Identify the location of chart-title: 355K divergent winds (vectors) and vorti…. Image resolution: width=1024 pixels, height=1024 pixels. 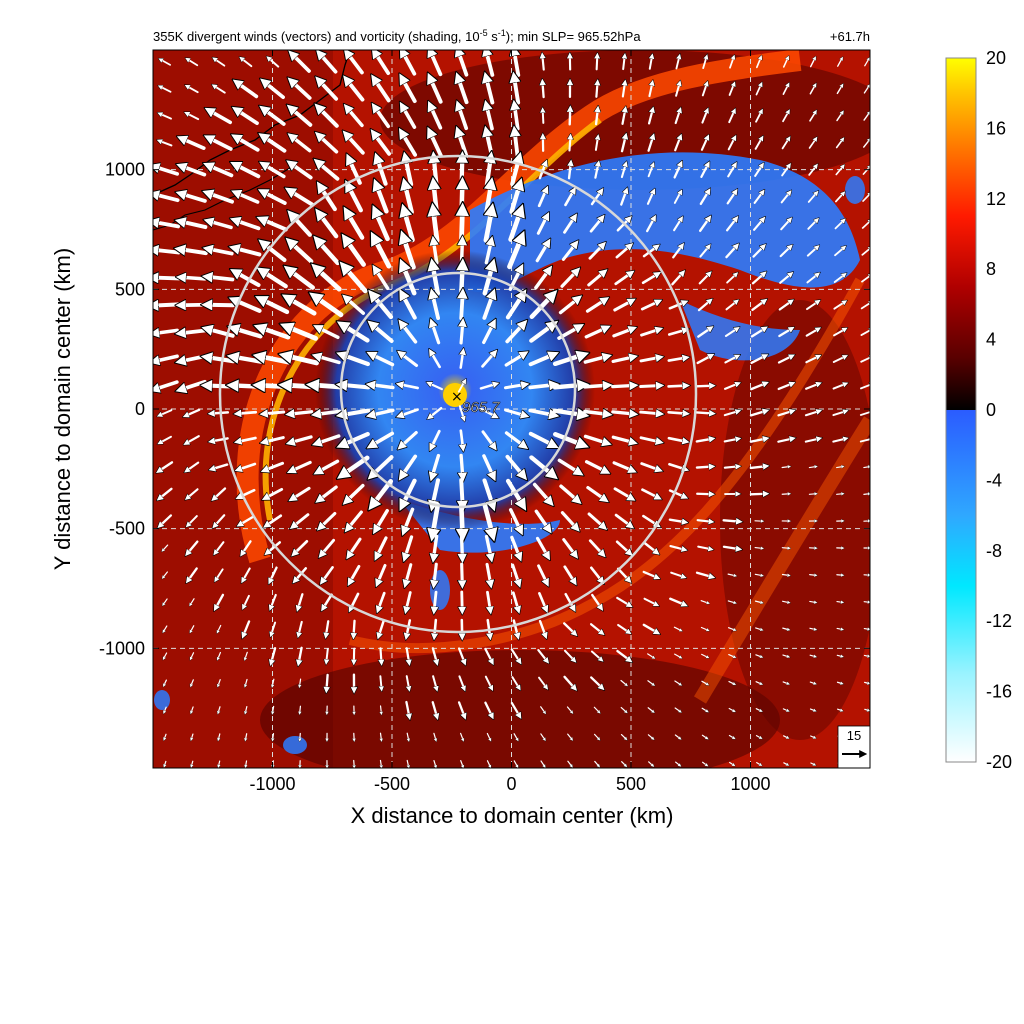
(397, 36).